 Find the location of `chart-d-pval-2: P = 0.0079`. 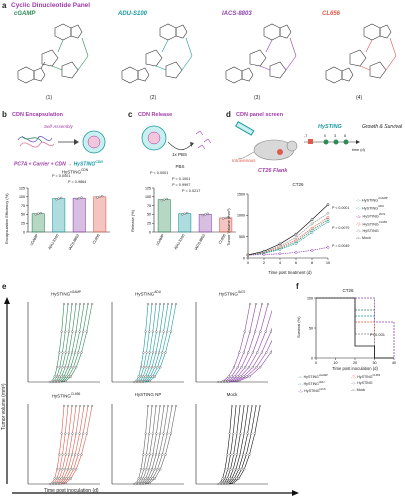

chart-d-pval-2: P = 0.0079 is located at coordinates (341, 228).